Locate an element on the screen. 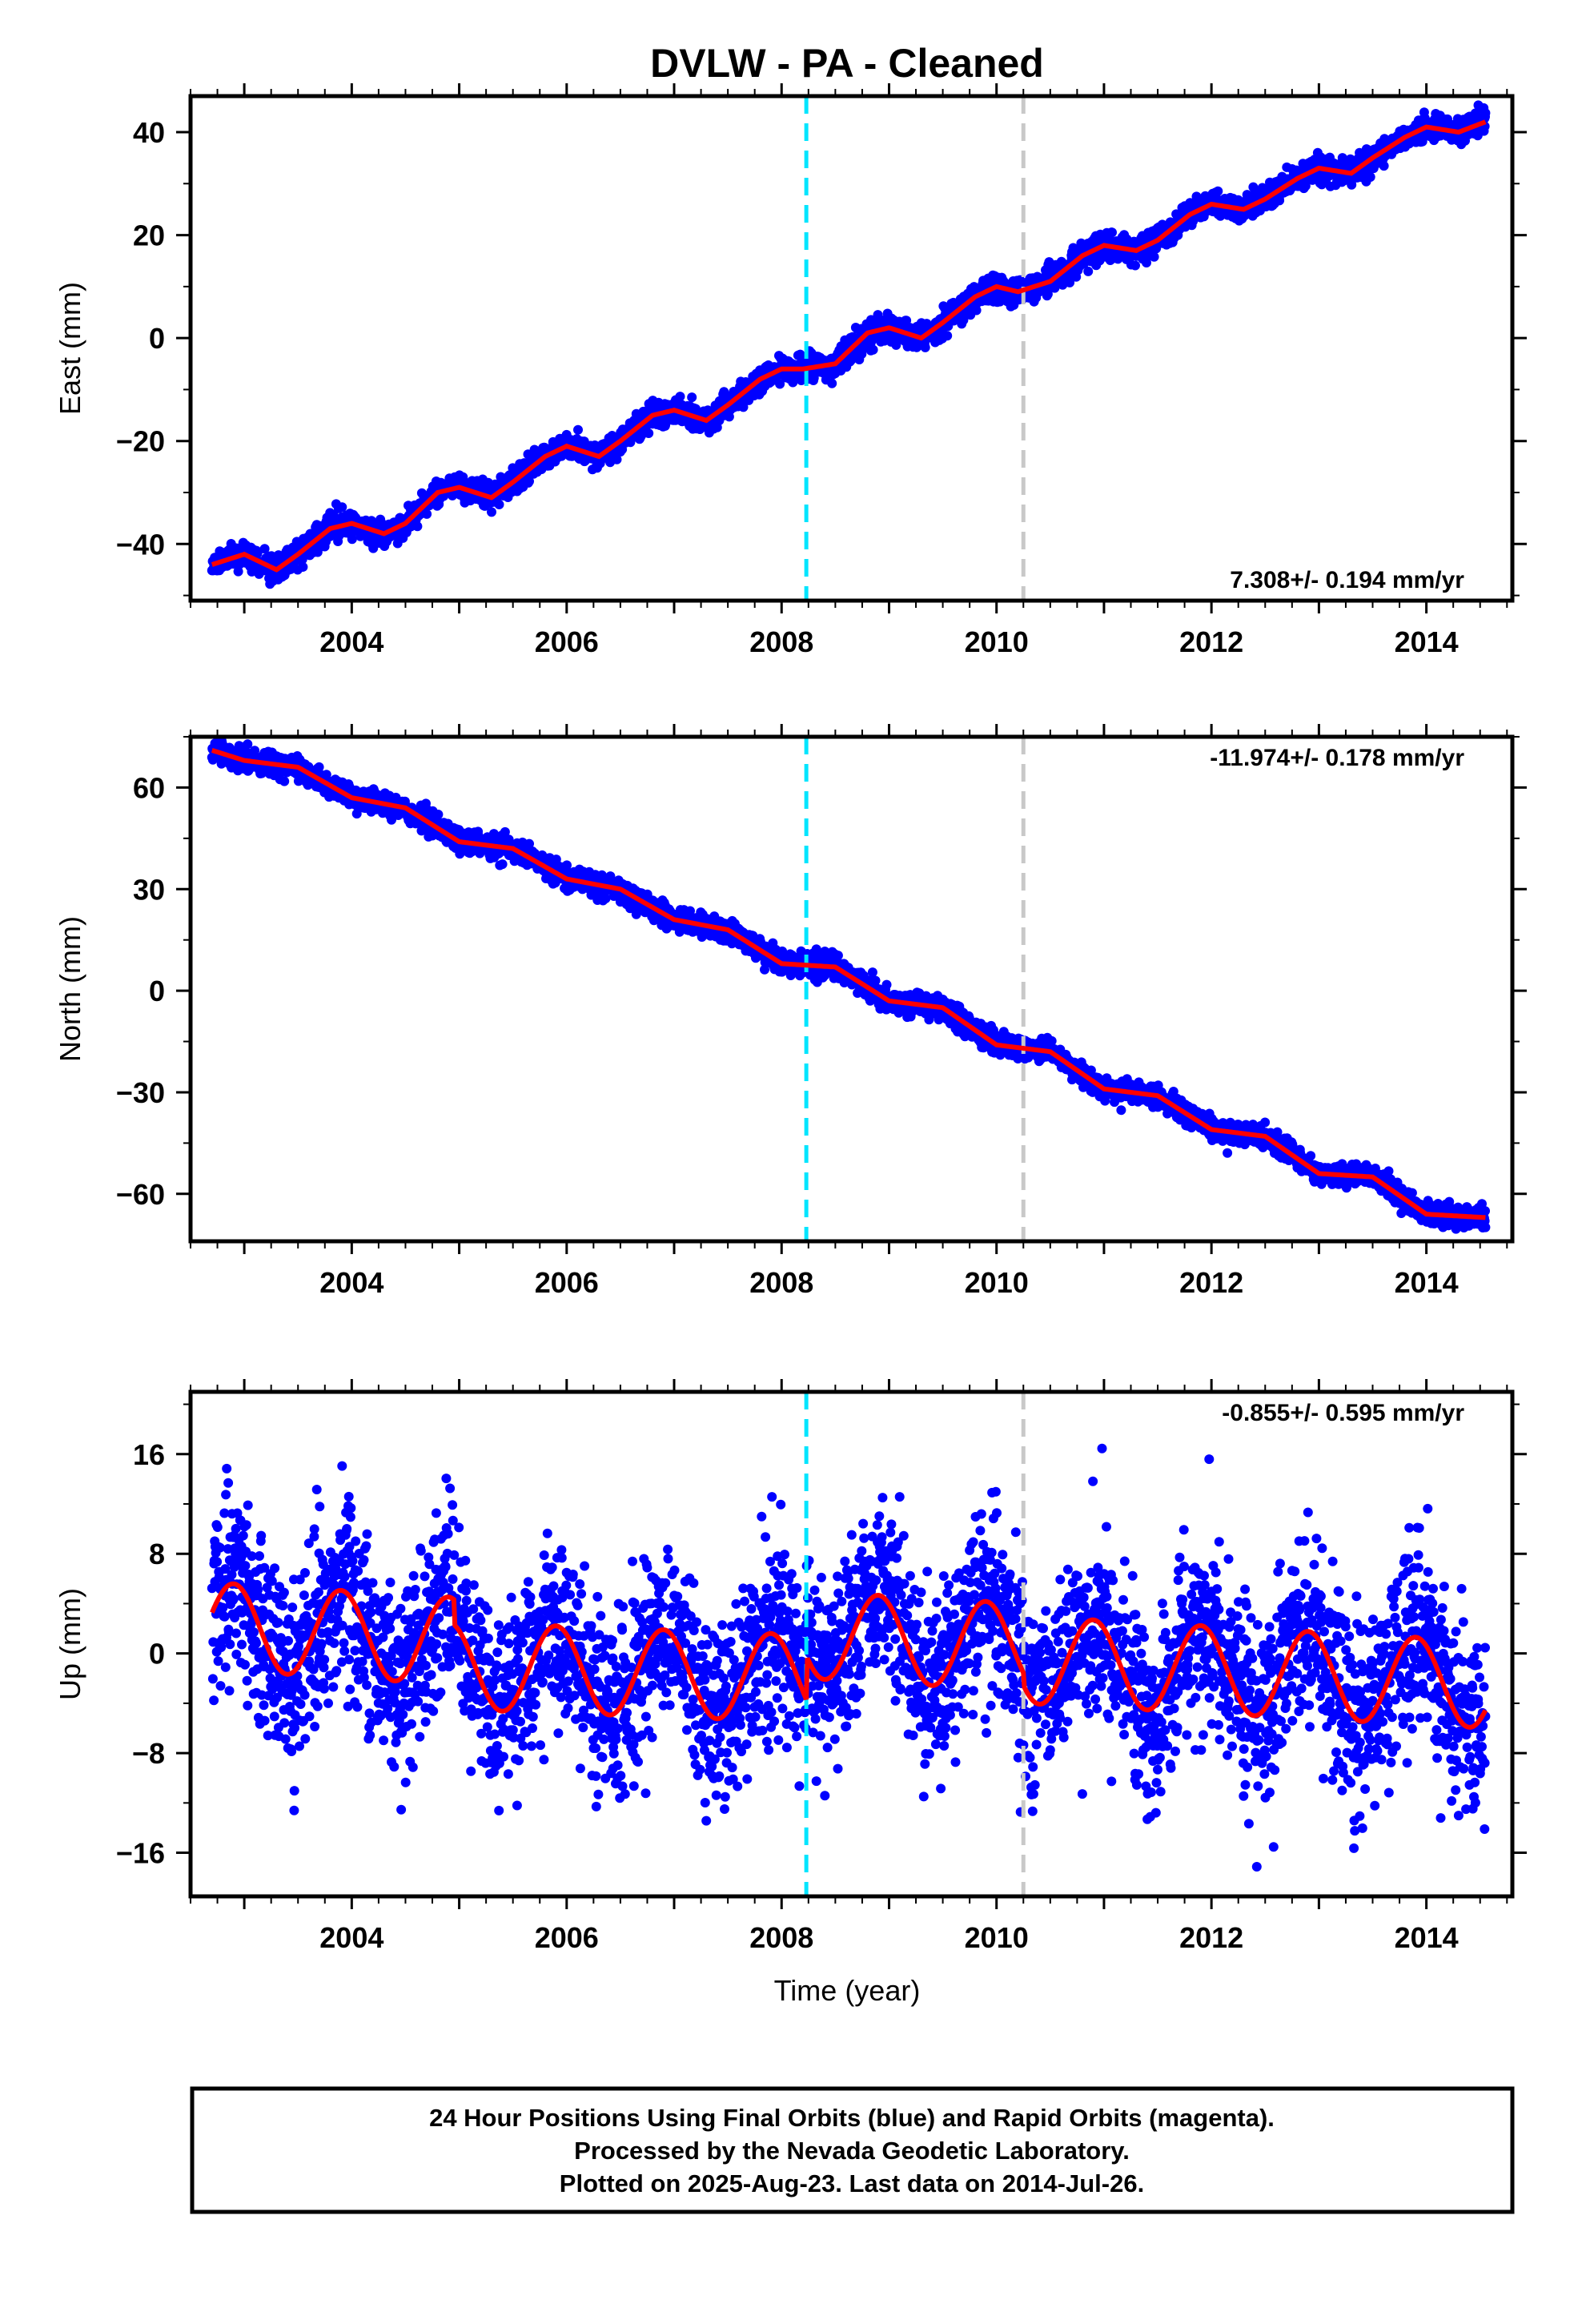 This screenshot has height=2324, width=1582. x-tick-label: 2010 is located at coordinates (997, 641).